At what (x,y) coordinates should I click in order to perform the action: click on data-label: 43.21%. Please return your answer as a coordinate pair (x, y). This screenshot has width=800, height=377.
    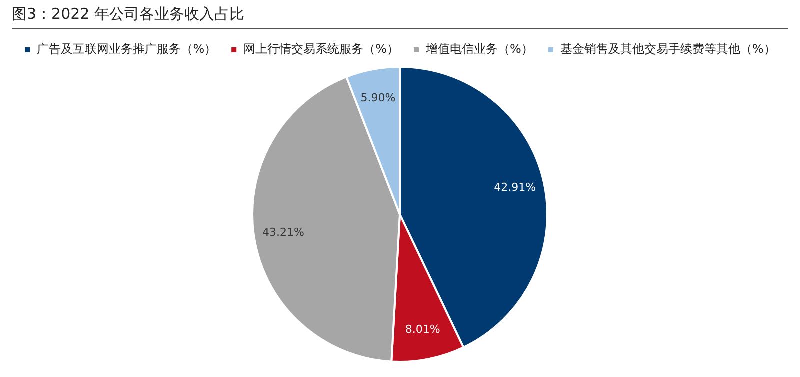
    Looking at the image, I should click on (283, 232).